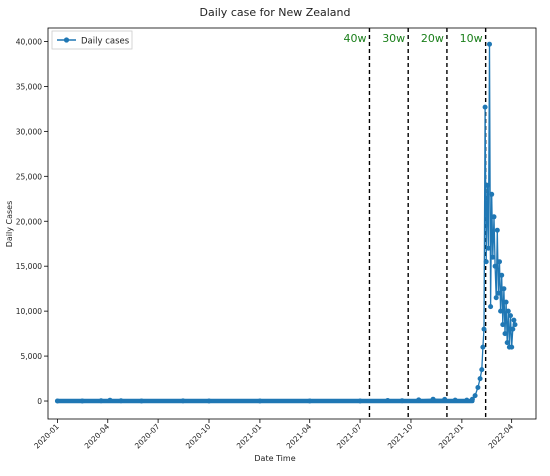  What do you see at coordinates (32, 356) in the screenshot?
I see `y-tick-label: 5,000` at bounding box center [32, 356].